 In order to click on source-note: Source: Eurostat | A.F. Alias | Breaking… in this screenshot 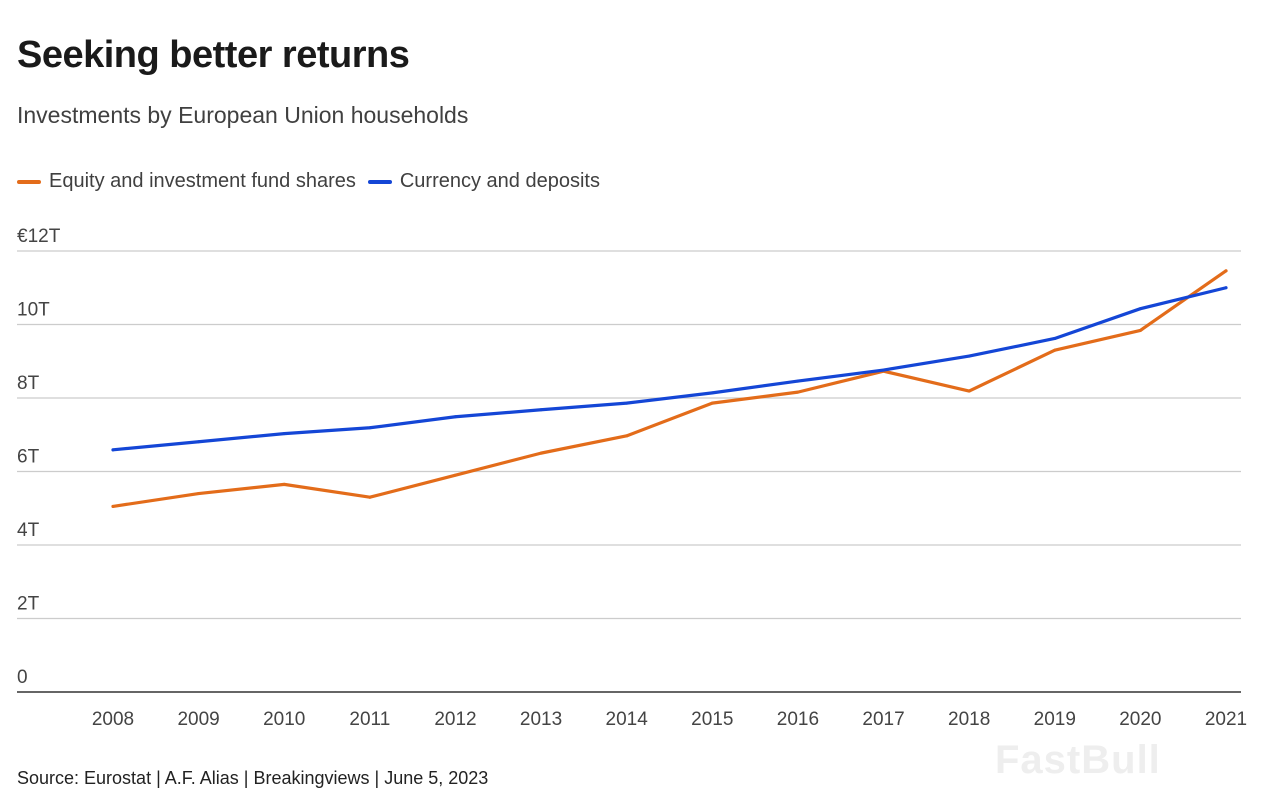, I will do `click(253, 778)`.